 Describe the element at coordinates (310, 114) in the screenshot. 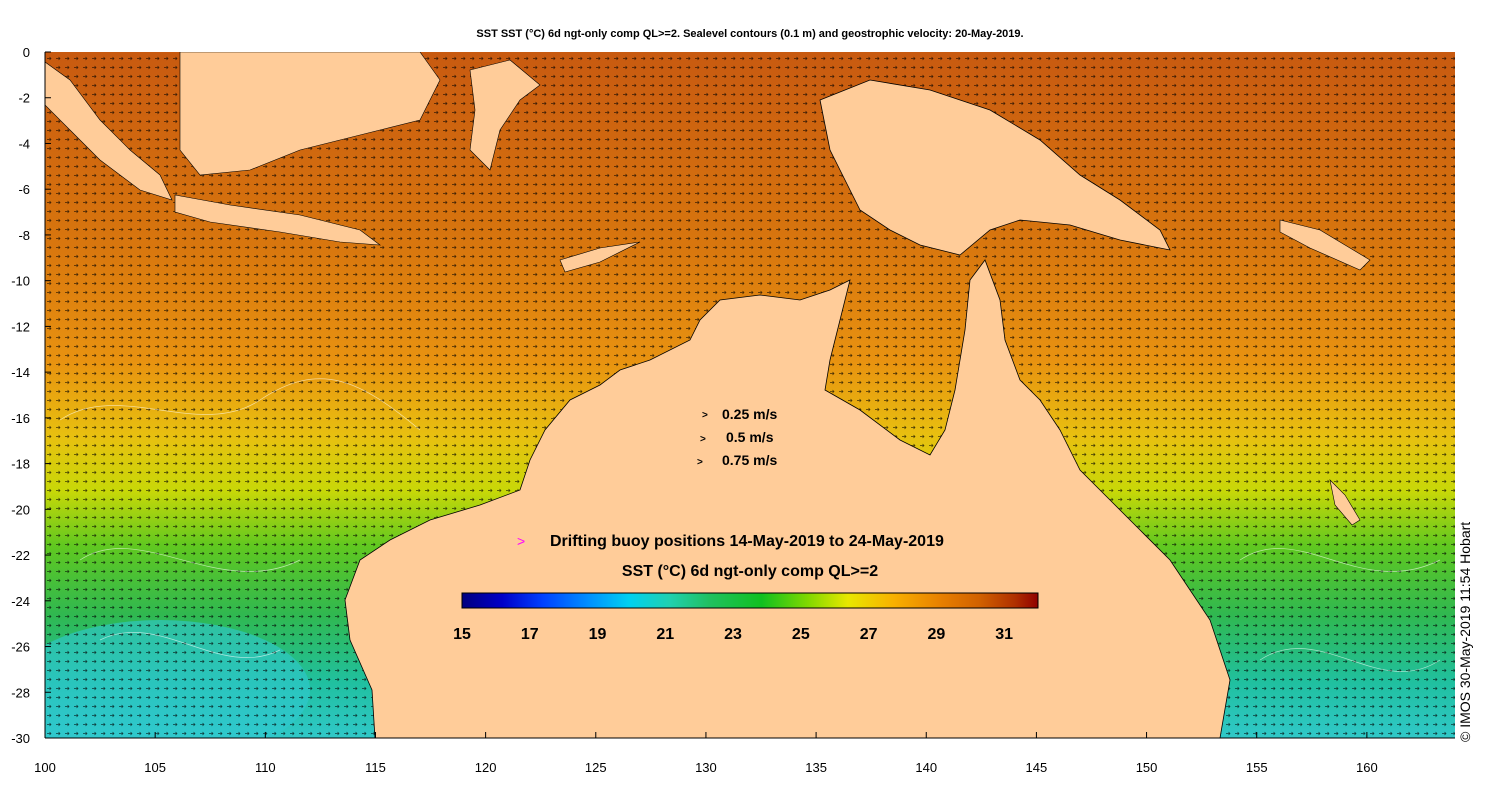

I see `borneo-landmass` at that location.